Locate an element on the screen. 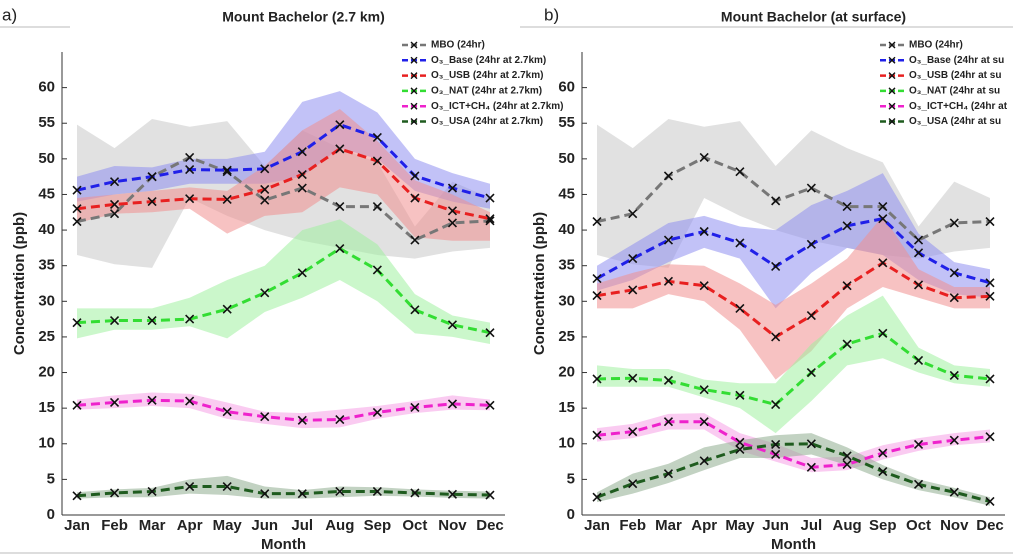  x-tick-label: Nov is located at coordinates (954, 525).